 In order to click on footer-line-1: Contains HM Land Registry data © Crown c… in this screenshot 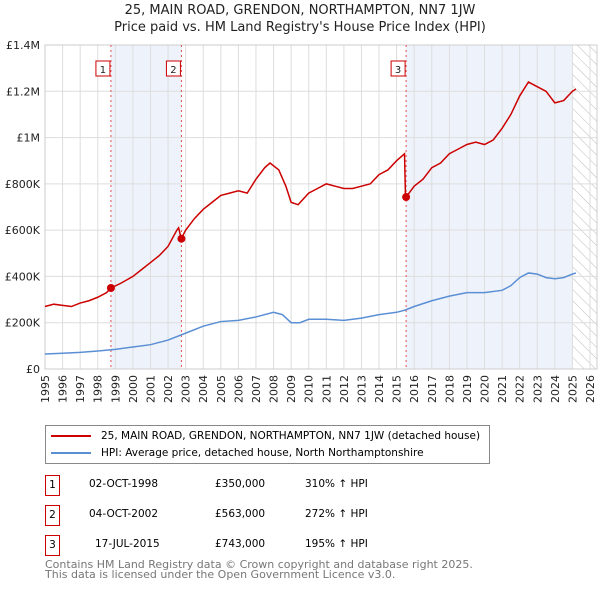, I will do `click(259, 564)`.